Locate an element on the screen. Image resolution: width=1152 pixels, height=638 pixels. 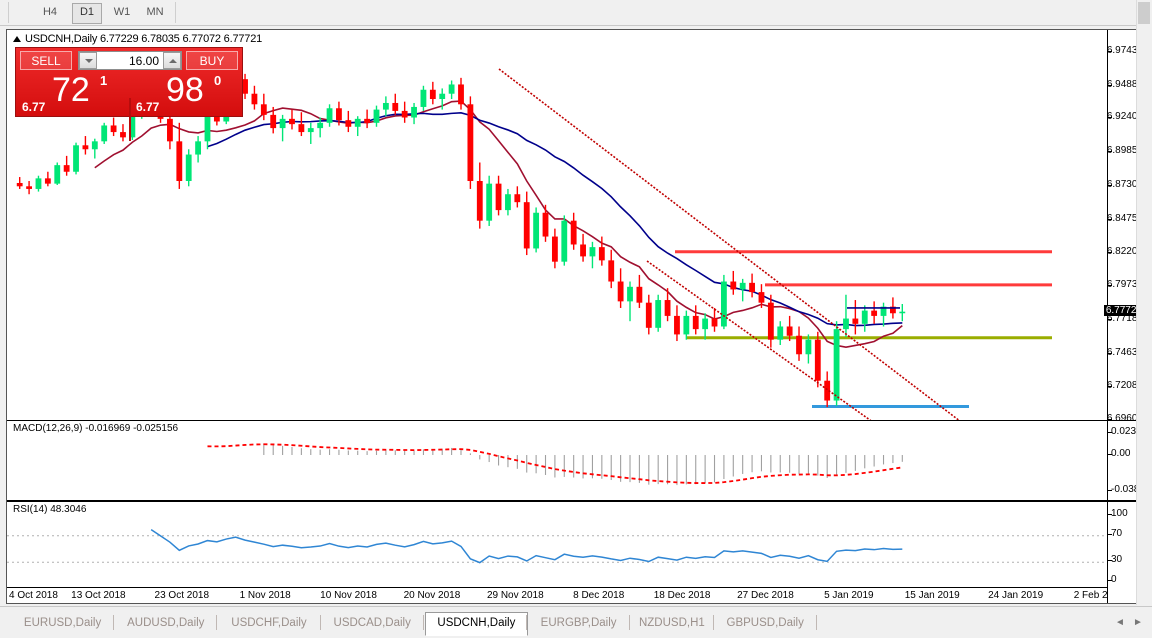
rsi-axis-tick: 100 is located at coordinates (1119, 513).